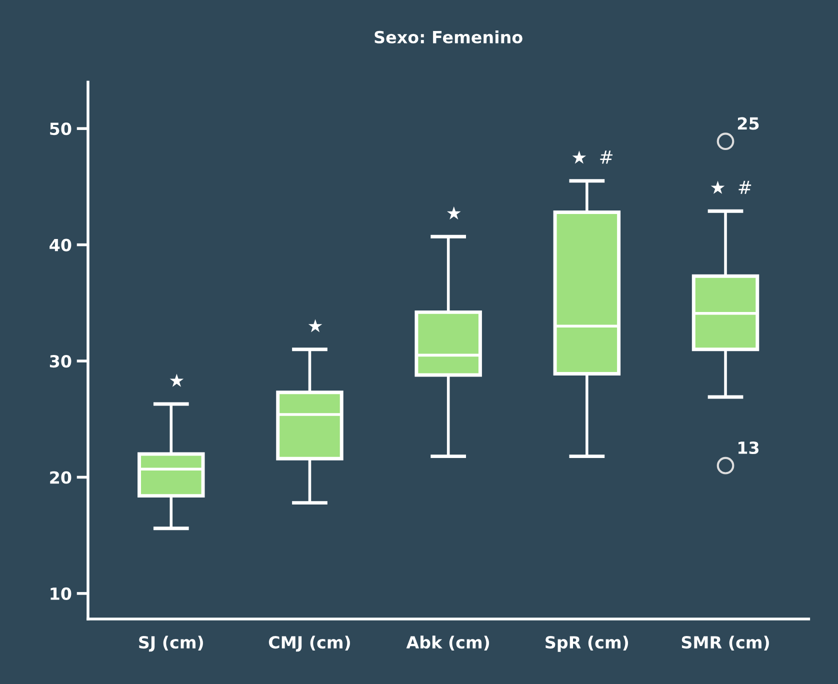 The height and width of the screenshot is (684, 838). Describe the element at coordinates (61, 361) in the screenshot. I see `y-tick-label: 30` at that location.